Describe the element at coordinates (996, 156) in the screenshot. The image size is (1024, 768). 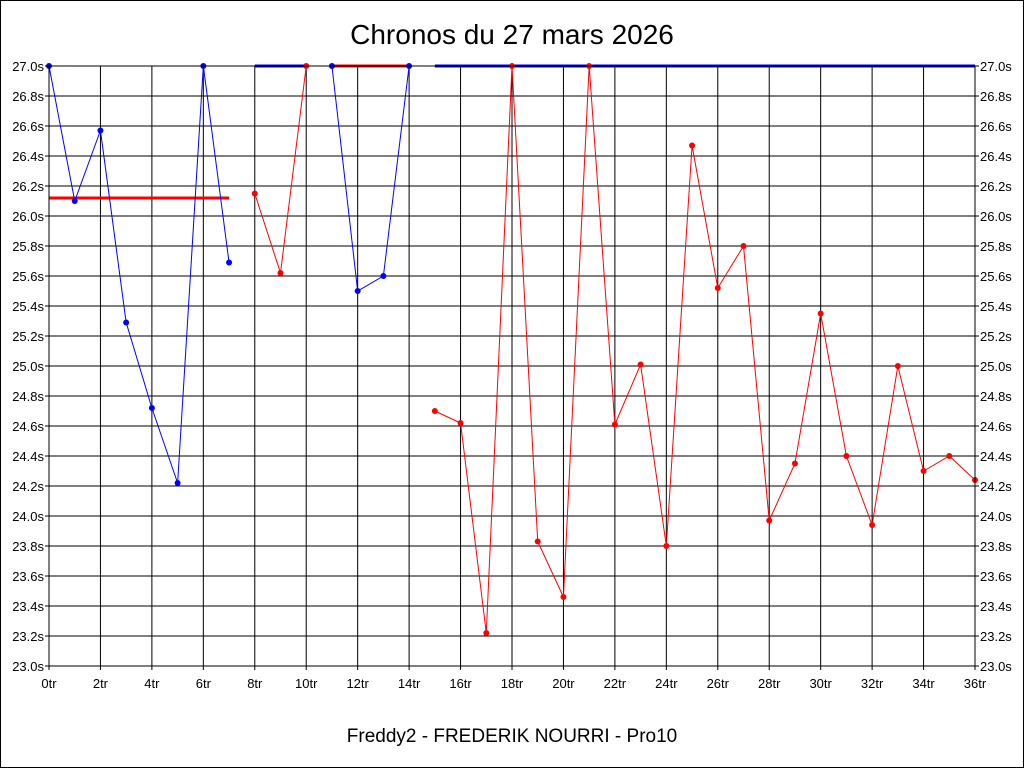
I see `y-tick-label-right: 26.4s` at that location.